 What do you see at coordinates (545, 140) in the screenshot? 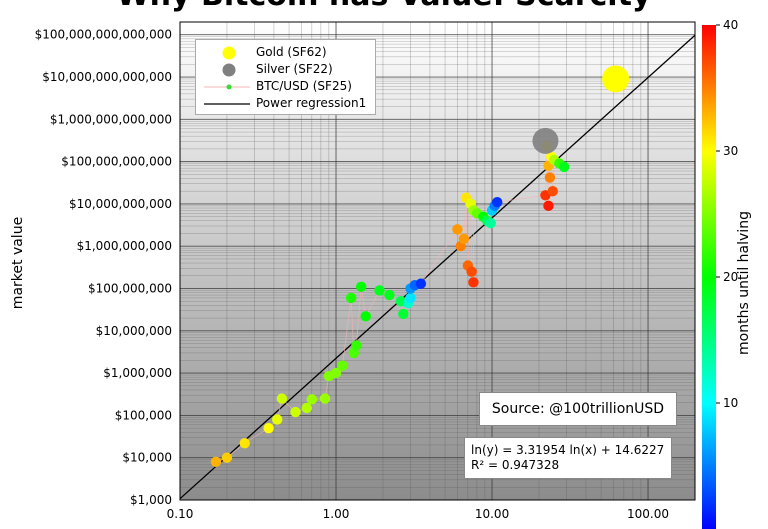
I see `silver-data-point` at bounding box center [545, 140].